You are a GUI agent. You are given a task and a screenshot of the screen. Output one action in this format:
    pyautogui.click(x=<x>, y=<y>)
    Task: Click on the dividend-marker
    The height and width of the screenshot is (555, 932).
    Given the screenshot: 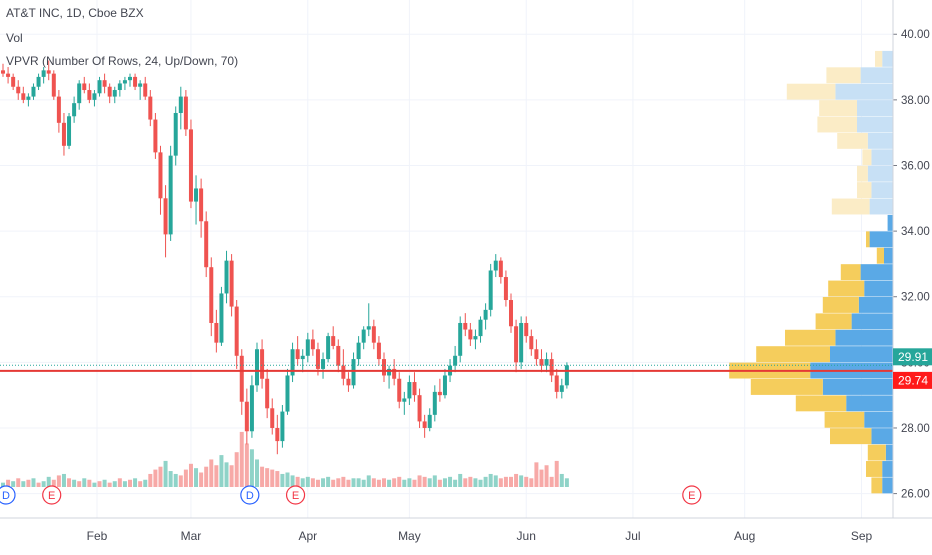 What is the action you would take?
    pyautogui.click(x=250, y=495)
    